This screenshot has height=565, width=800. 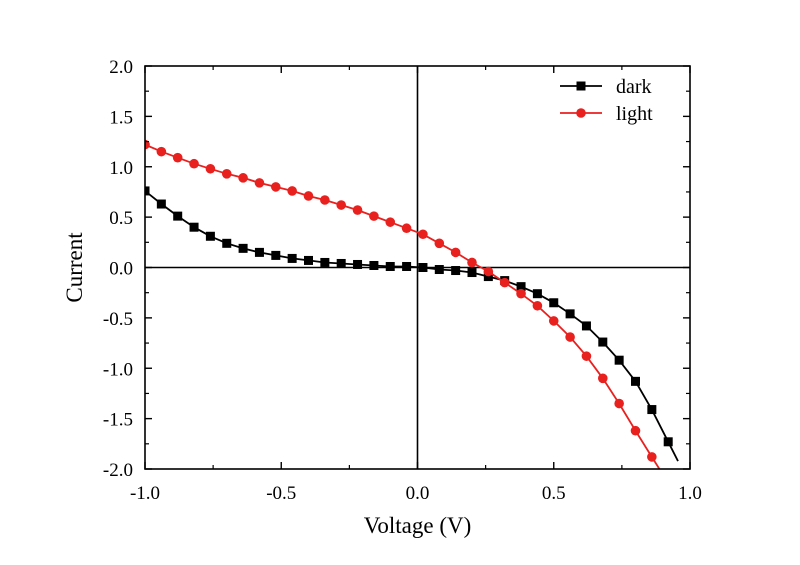 What do you see at coordinates (690, 493) in the screenshot?
I see `x-tick-label: 1.0` at bounding box center [690, 493].